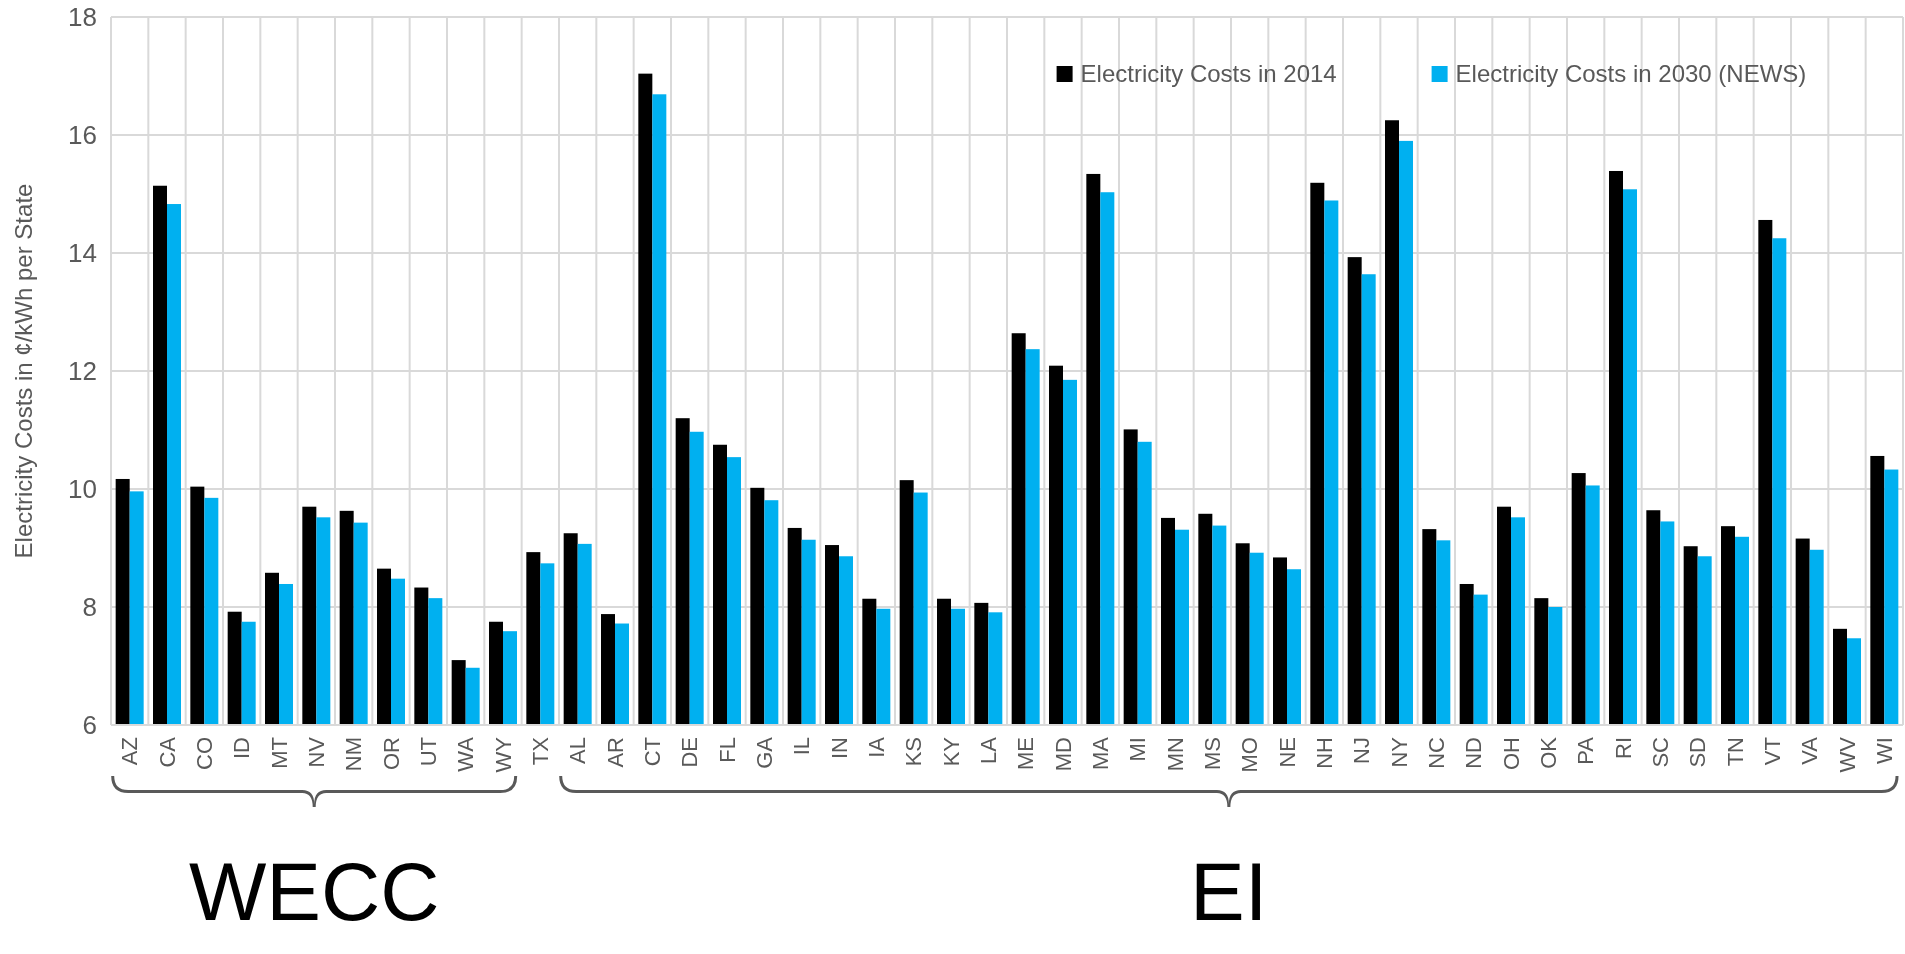 The height and width of the screenshot is (954, 1905). I want to click on x-tick-label: NY, so click(1399, 752).